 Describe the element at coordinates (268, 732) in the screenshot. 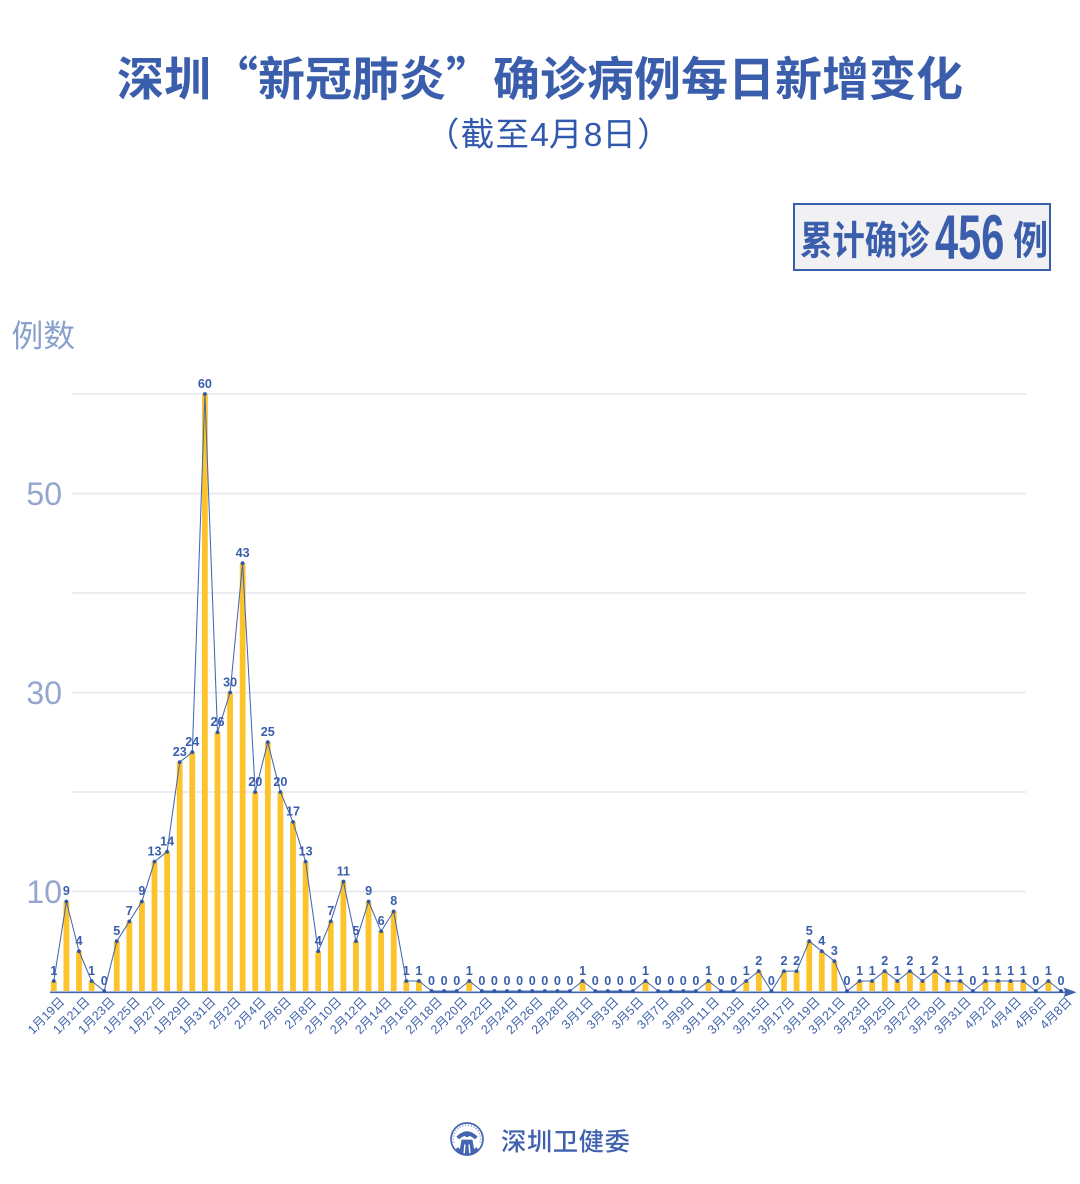

I see `svg-text: 25` at that location.